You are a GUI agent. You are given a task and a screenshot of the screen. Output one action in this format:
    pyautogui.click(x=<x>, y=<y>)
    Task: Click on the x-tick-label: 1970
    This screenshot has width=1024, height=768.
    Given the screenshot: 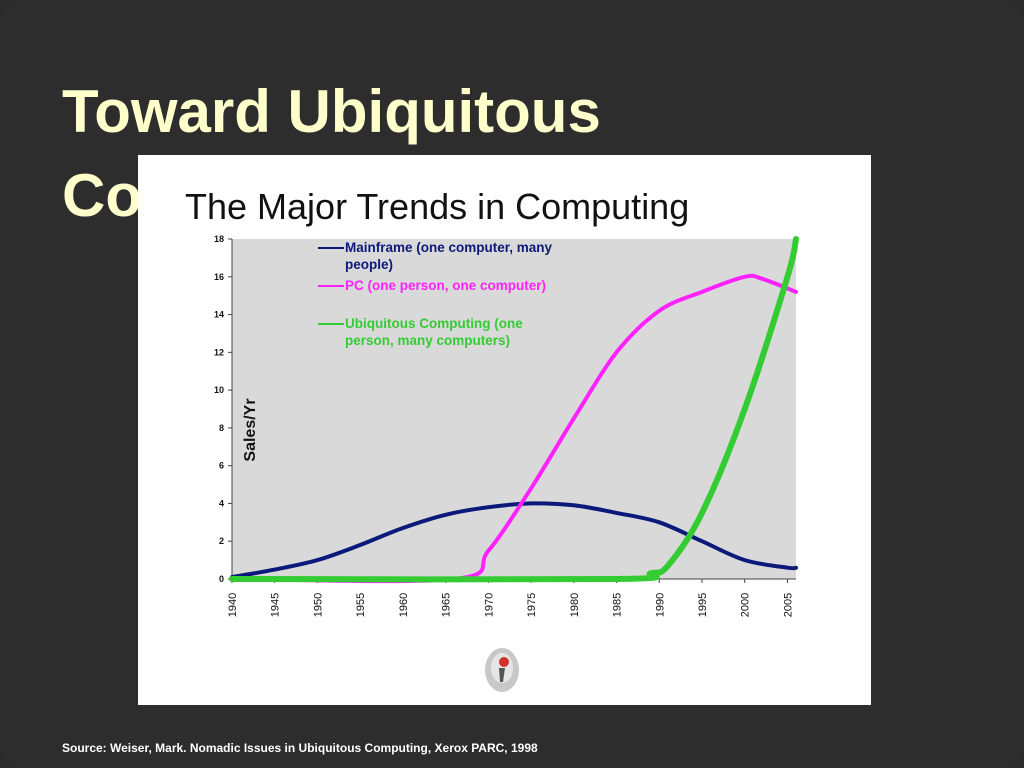 What is the action you would take?
    pyautogui.click(x=489, y=605)
    